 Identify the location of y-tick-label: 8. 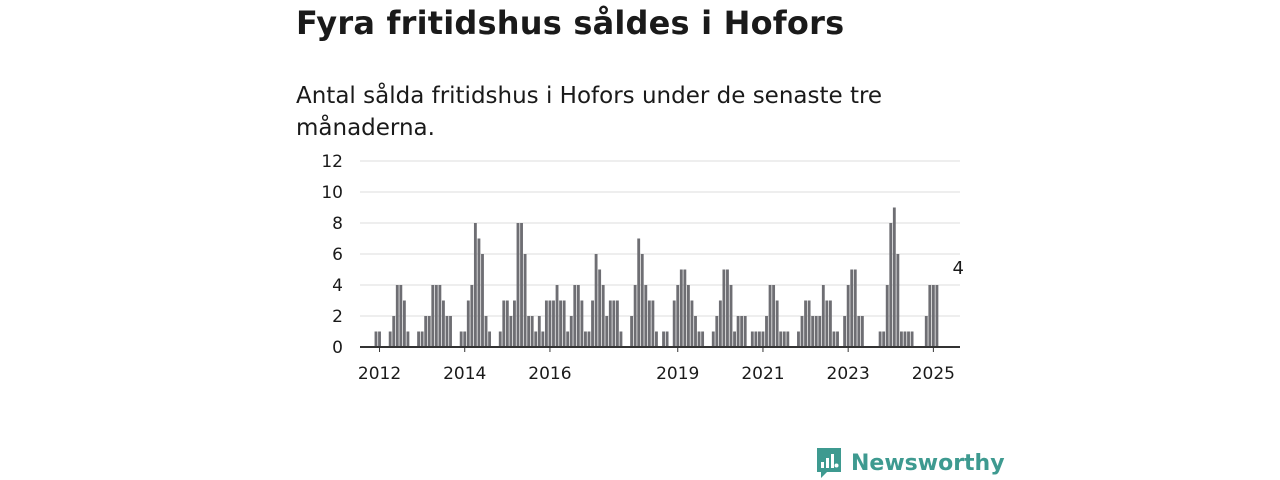
(337, 224).